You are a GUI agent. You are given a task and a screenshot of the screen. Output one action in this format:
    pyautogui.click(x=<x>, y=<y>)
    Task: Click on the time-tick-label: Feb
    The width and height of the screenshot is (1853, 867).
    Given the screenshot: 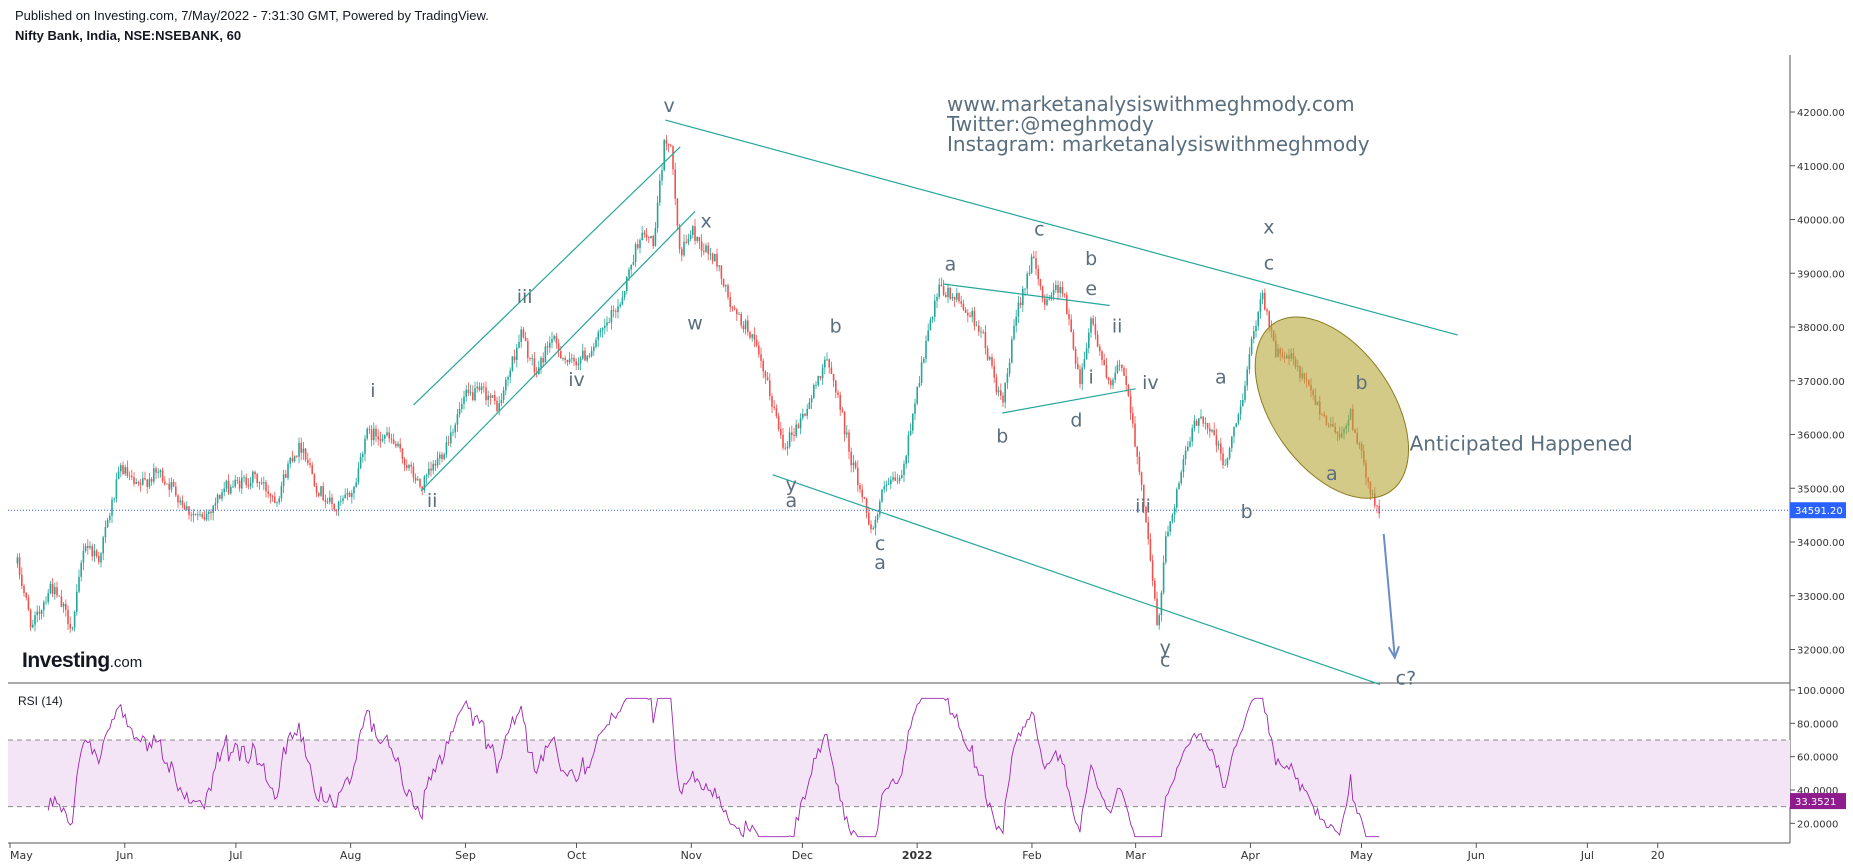 What is the action you would take?
    pyautogui.click(x=1031, y=855)
    